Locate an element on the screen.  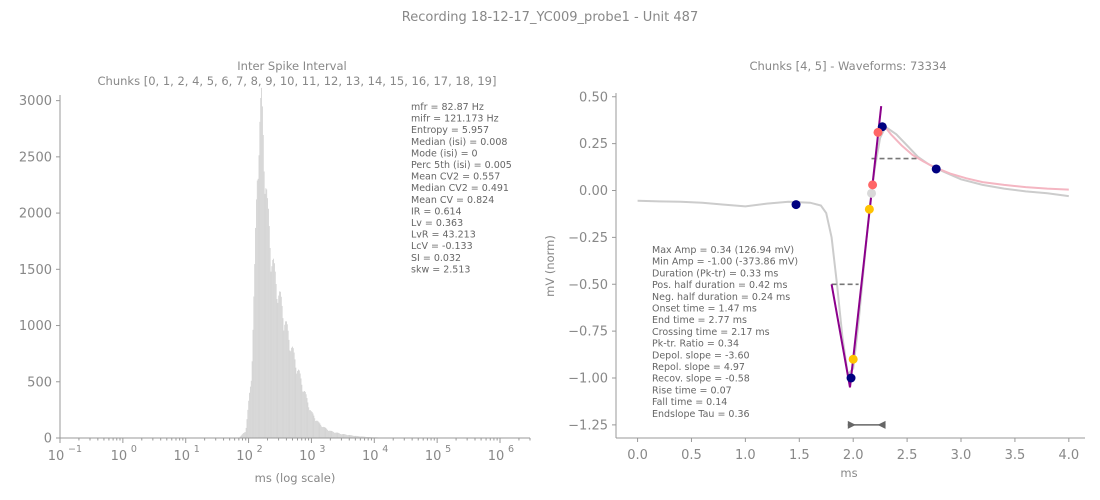
waveform-x-tick-label: 3.0 is located at coordinates (961, 455).